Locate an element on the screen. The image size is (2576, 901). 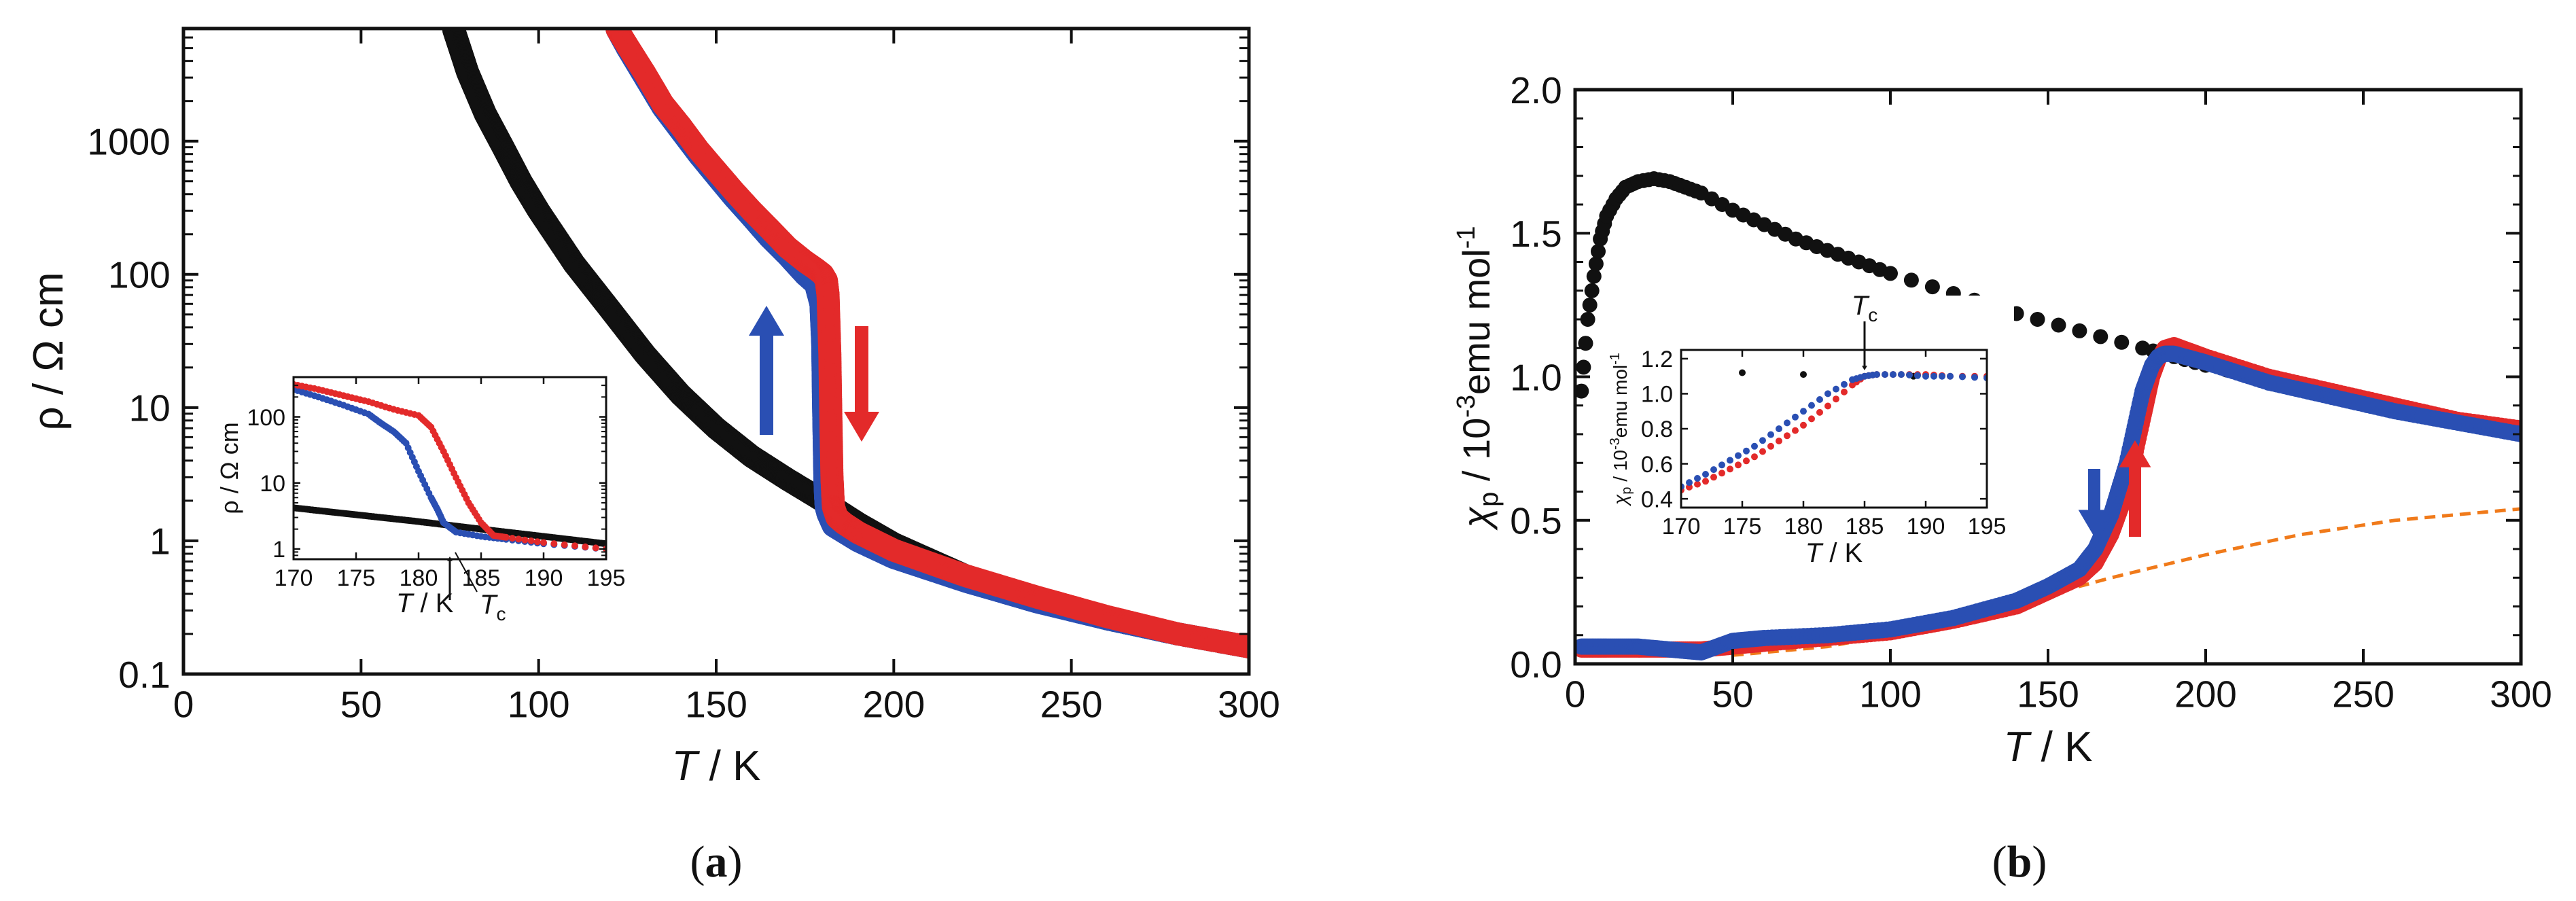
b-inset-xtick-label: 170 is located at coordinates (1681, 527).